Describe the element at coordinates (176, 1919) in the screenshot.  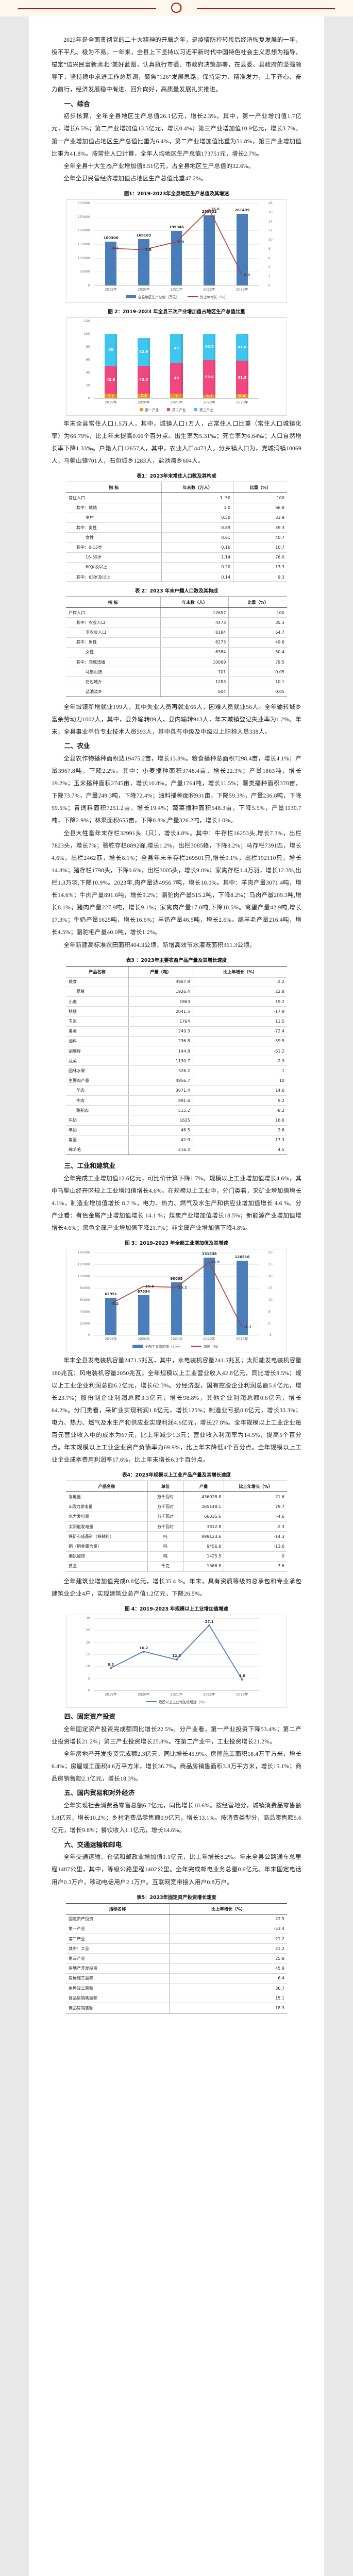
I see `table-row: 固定资产投资 22.5` at that location.